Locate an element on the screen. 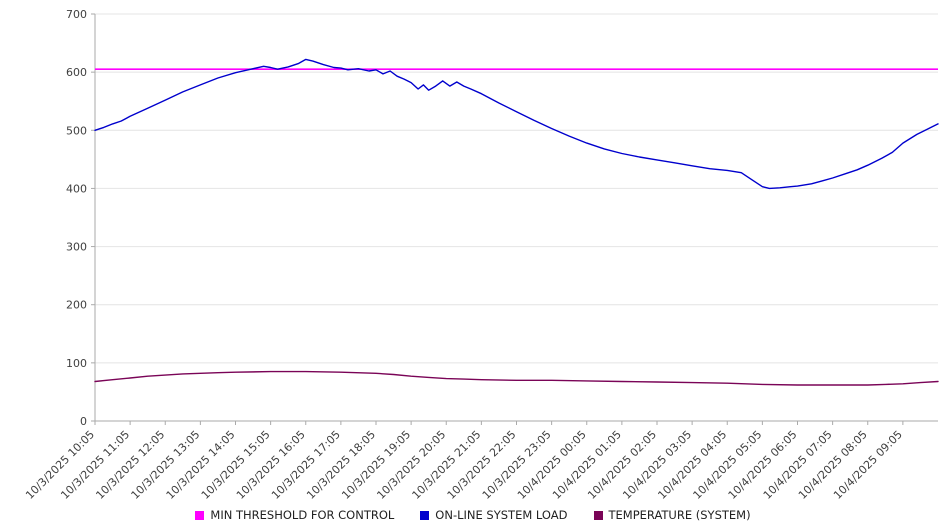 The height and width of the screenshot is (526, 946). y-axis-label: 700 is located at coordinates (76, 14).